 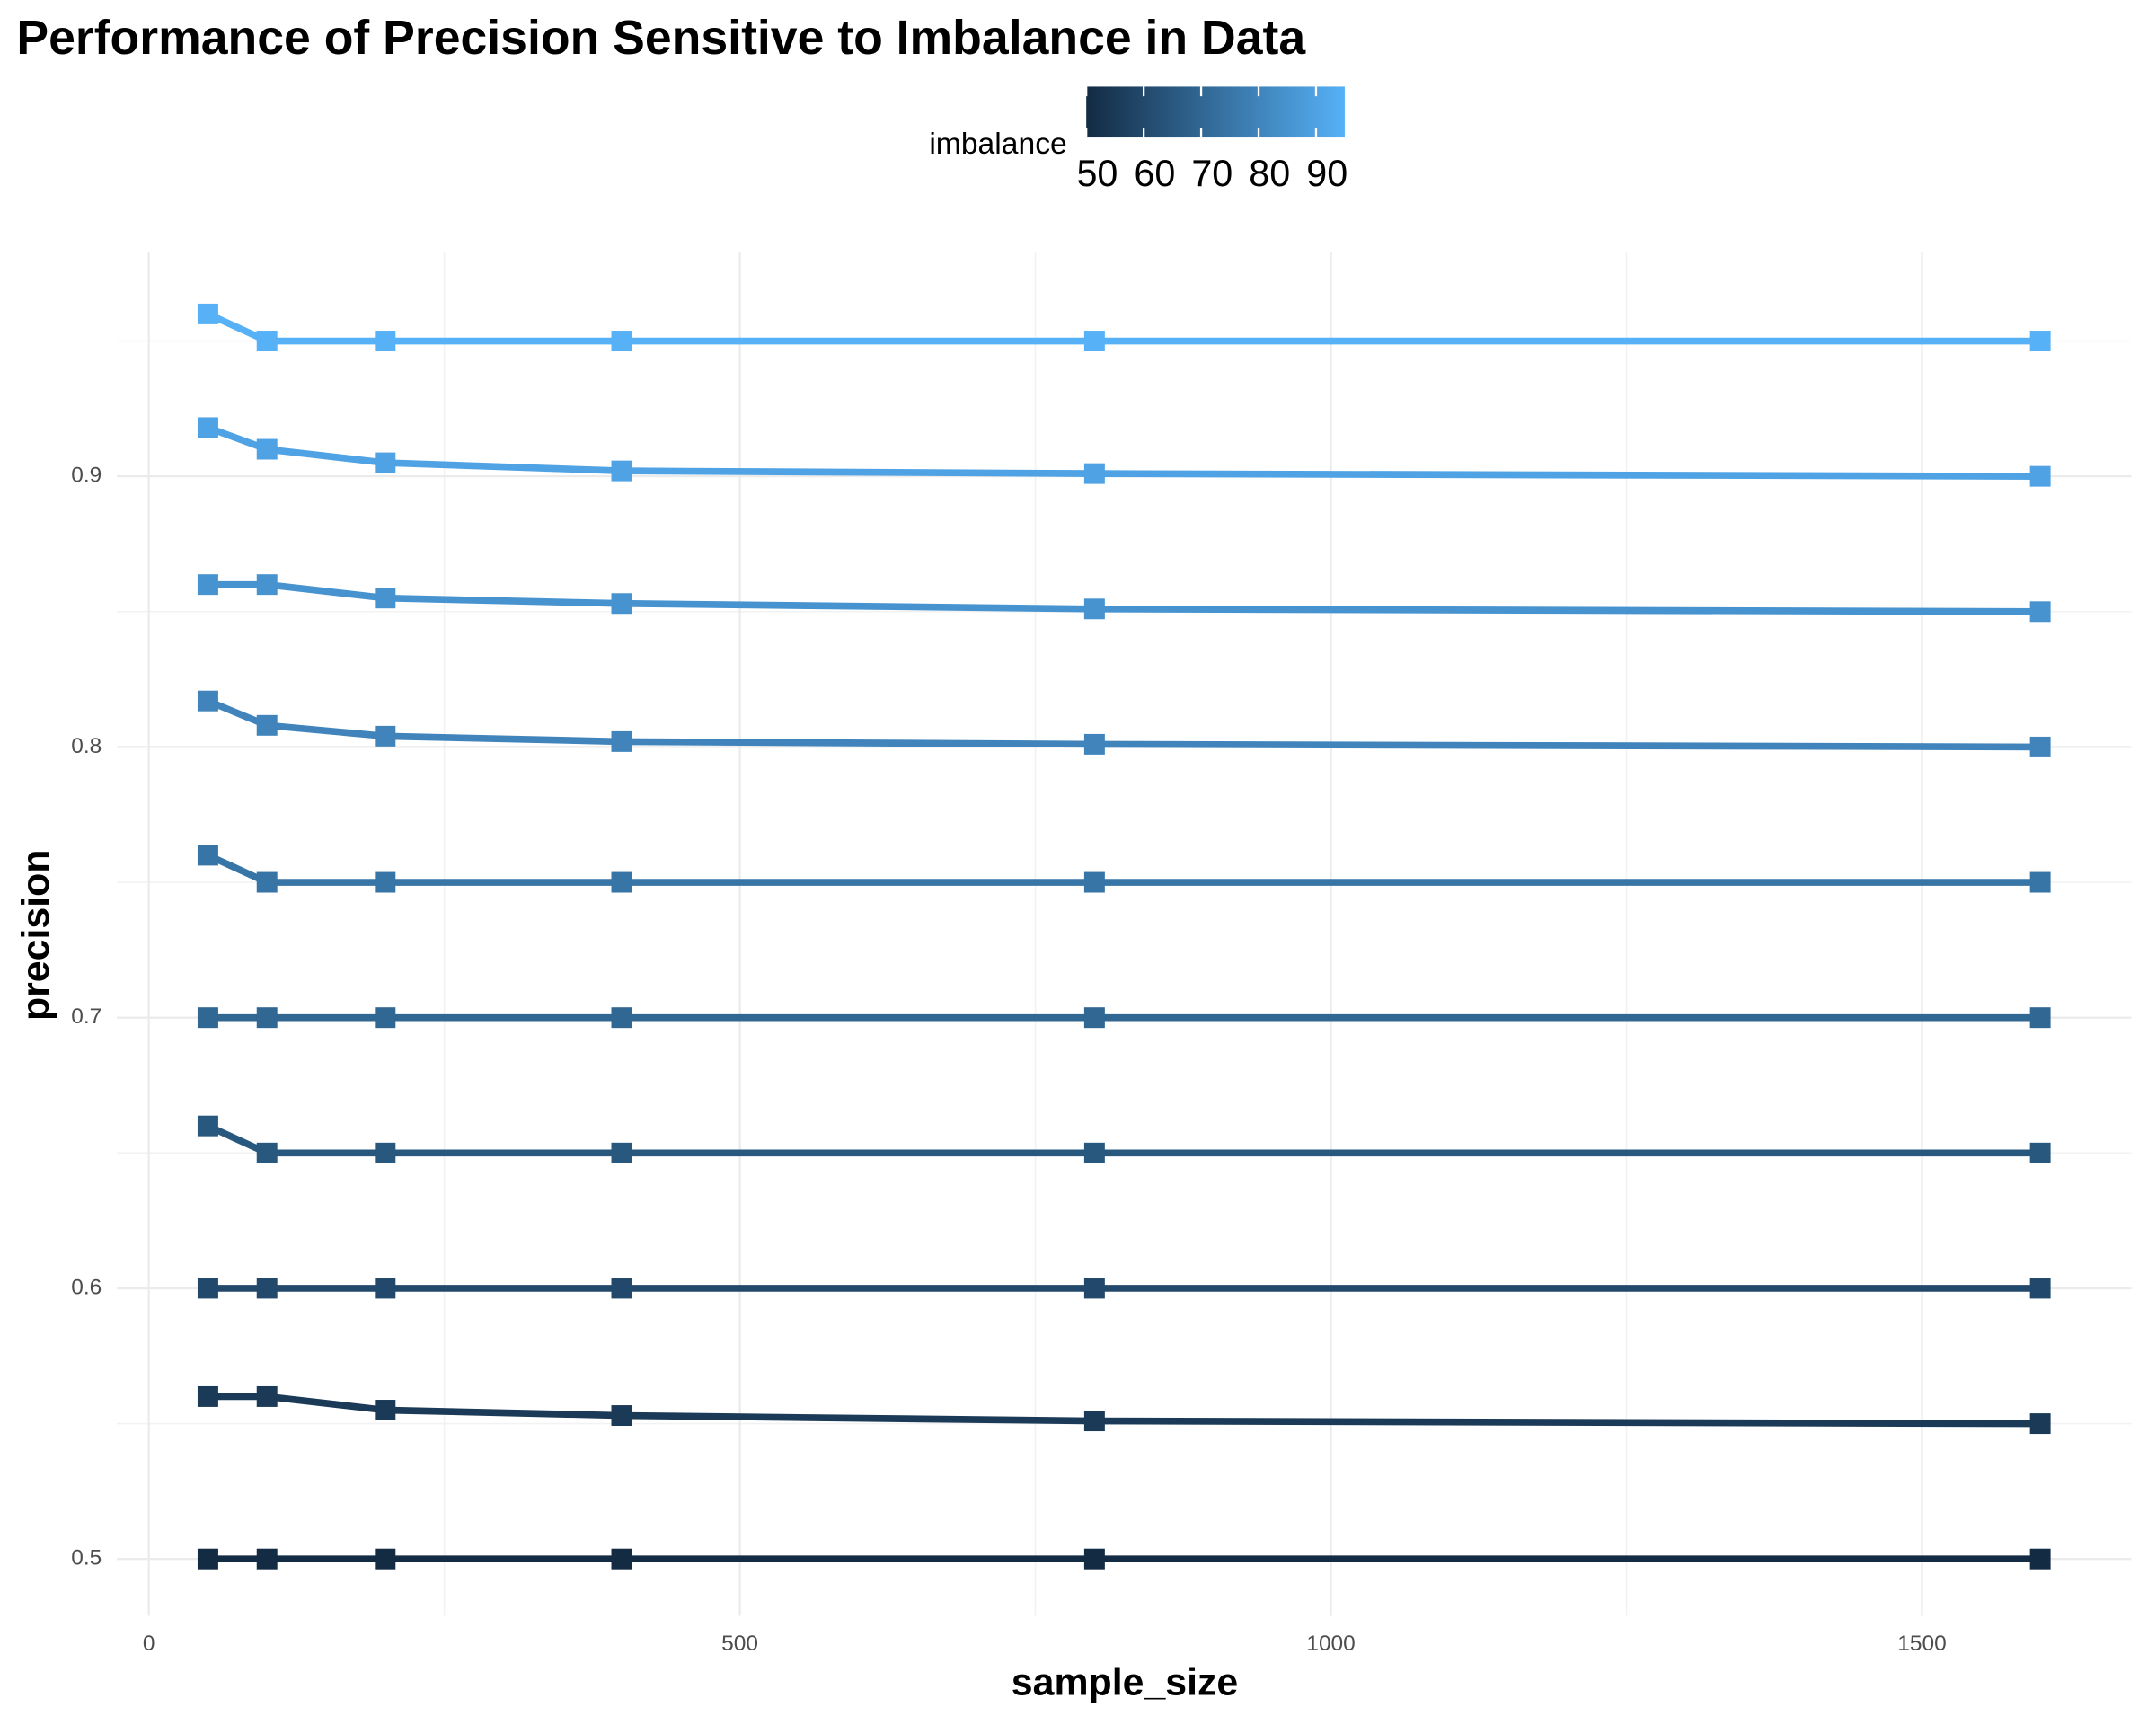 What do you see at coordinates (1330, 1644) in the screenshot?
I see `x-tick-label: 1000` at bounding box center [1330, 1644].